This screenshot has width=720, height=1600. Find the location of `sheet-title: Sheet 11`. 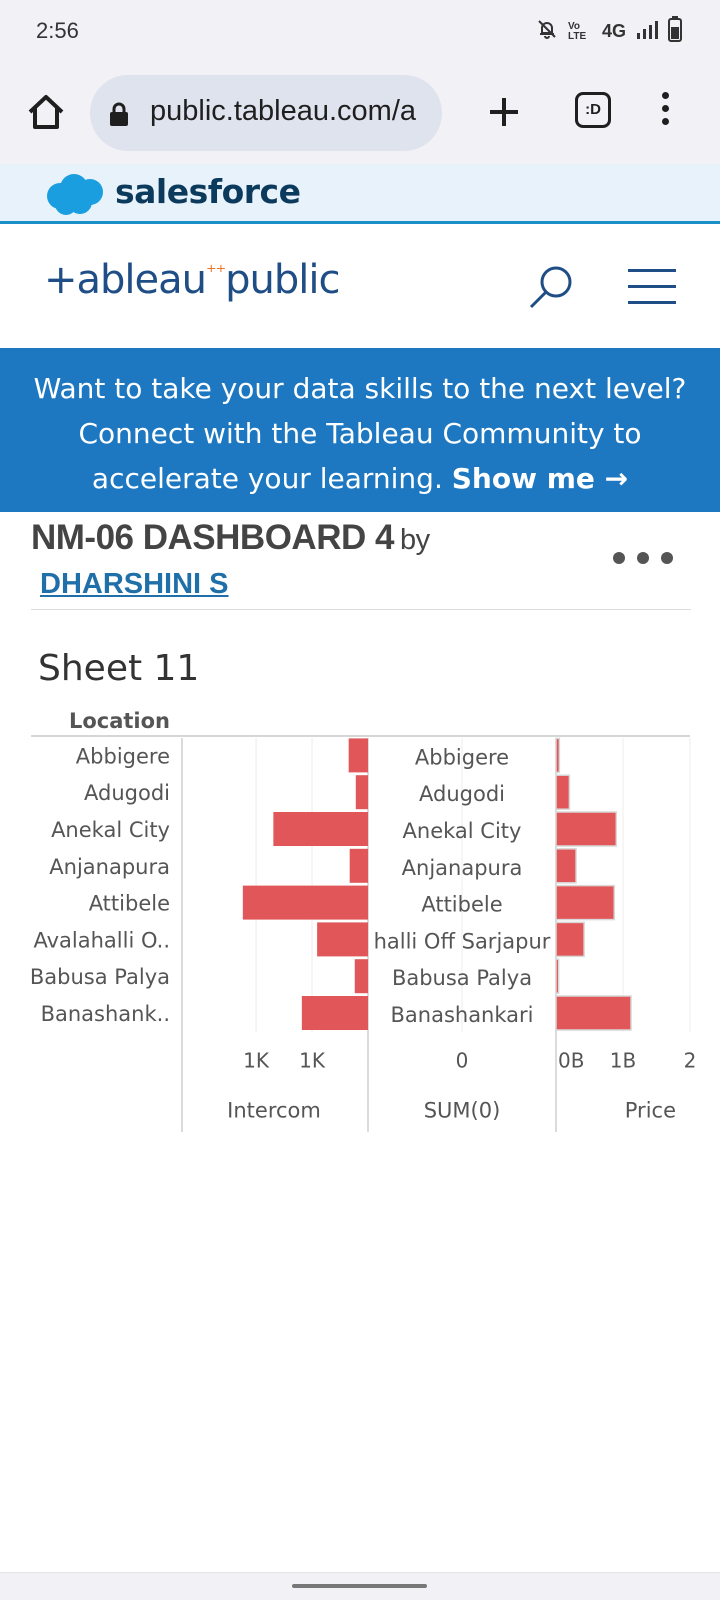

sheet-title: Sheet 11 is located at coordinates (119, 668).